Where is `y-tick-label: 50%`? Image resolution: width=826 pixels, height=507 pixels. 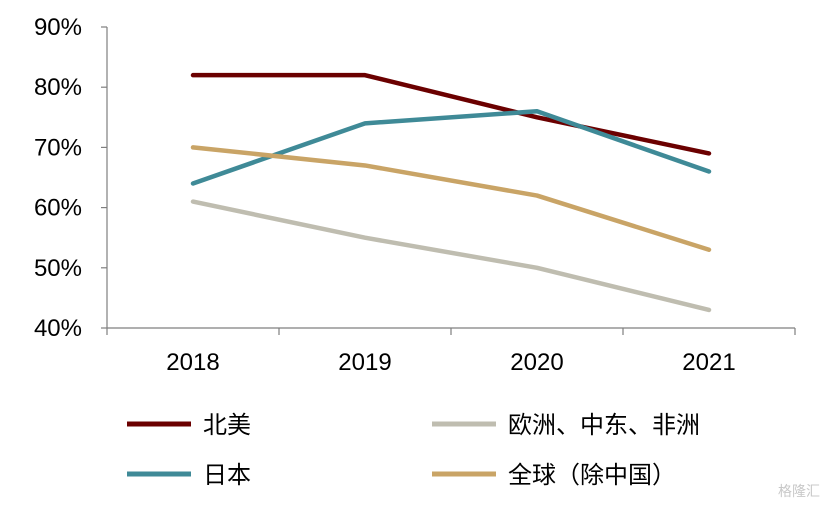
y-tick-label: 50% is located at coordinates (58, 268).